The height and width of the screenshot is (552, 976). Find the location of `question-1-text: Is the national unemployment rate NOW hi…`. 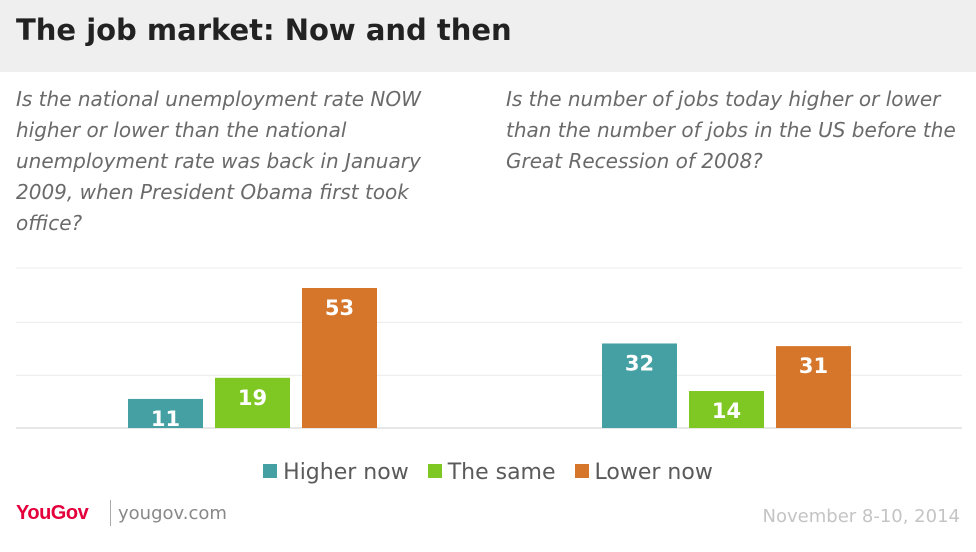

question-1-text: Is the national unemployment rate NOW hi… is located at coordinates (218, 161).